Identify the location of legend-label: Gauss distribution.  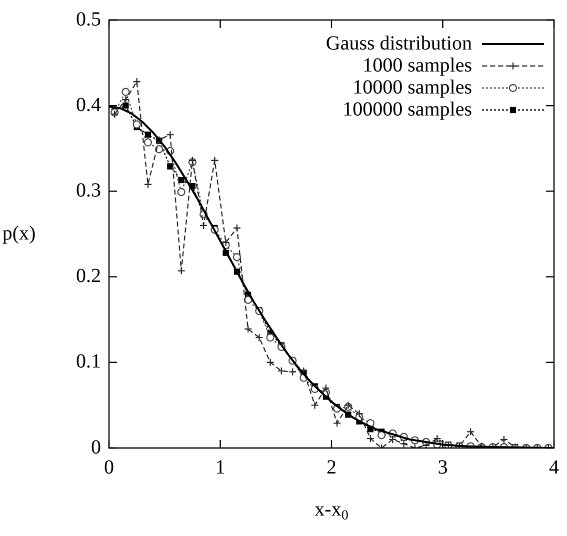
(399, 43).